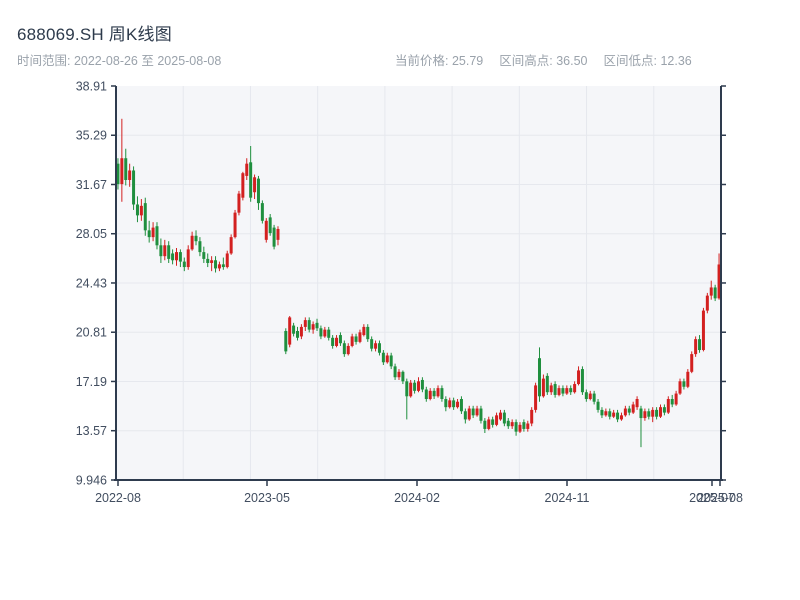 Image resolution: width=800 pixels, height=600 pixels. I want to click on period-low-stat: 区间低点: 12.36, so click(648, 61).